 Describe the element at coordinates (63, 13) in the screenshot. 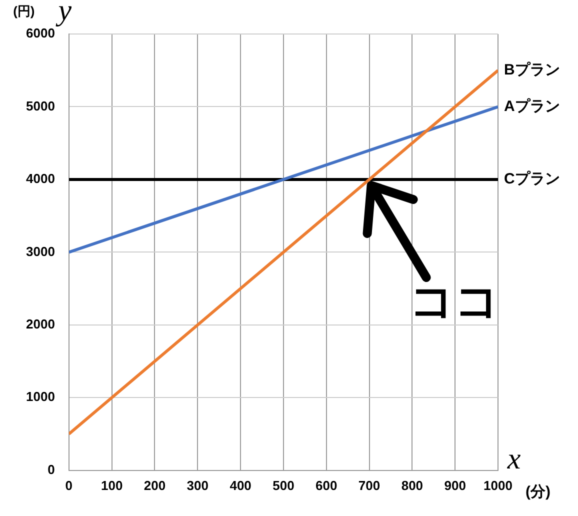

I see `text: y` at that location.